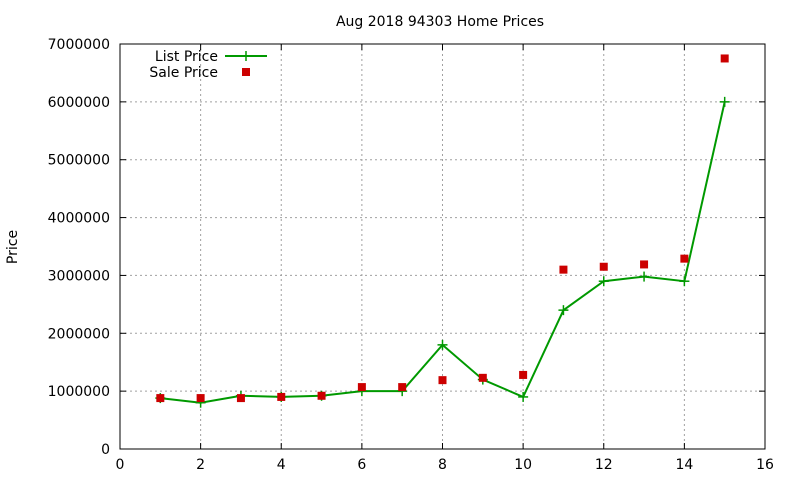 The width and height of the screenshot is (800, 480). I want to click on x-tick-label: 4, so click(281, 465).